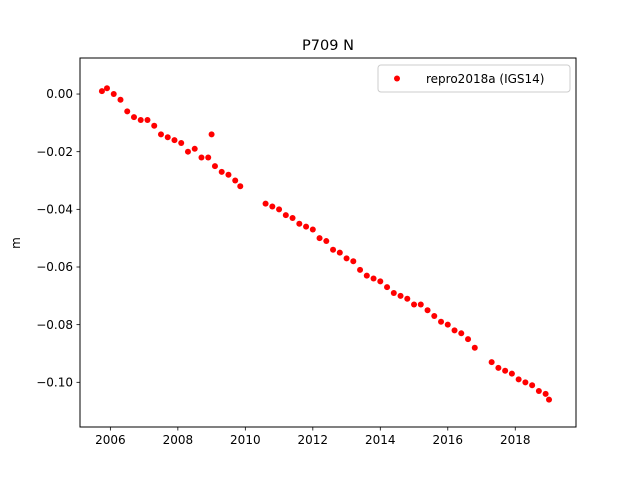  Describe the element at coordinates (54, 383) in the screenshot. I see `y-tick-label: −0.10` at that location.